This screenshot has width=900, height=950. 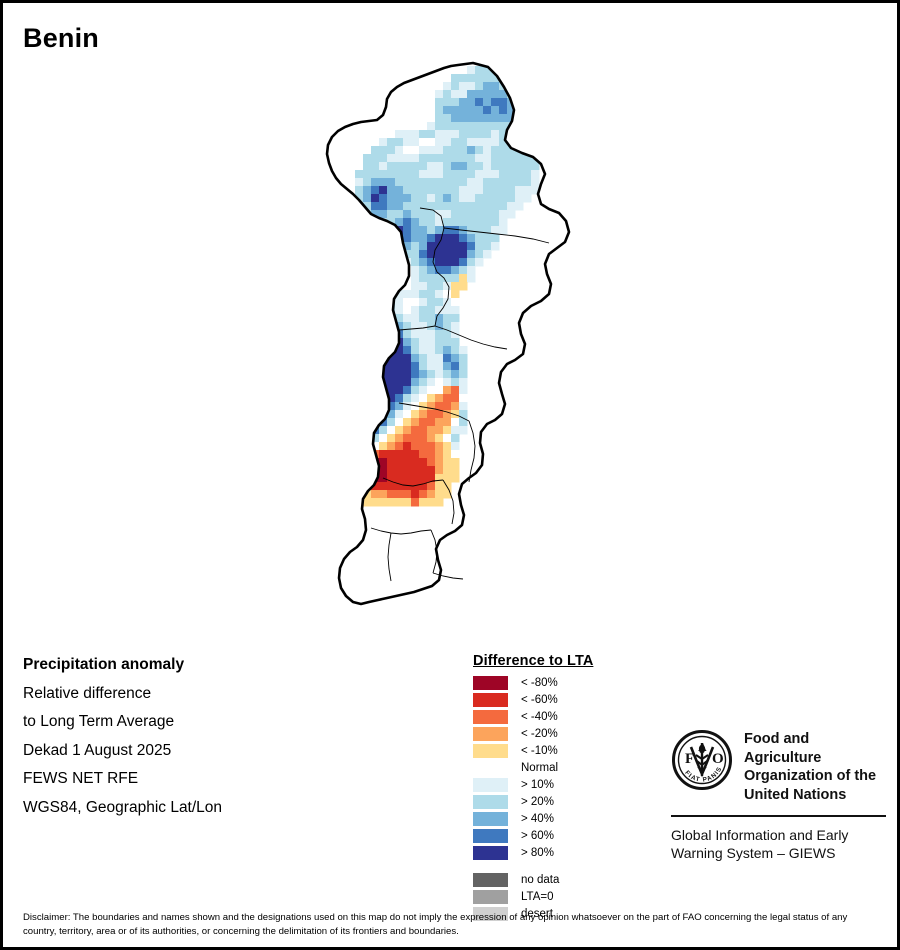 I want to click on legend-item-9: > 60%, so click(x=558, y=835).